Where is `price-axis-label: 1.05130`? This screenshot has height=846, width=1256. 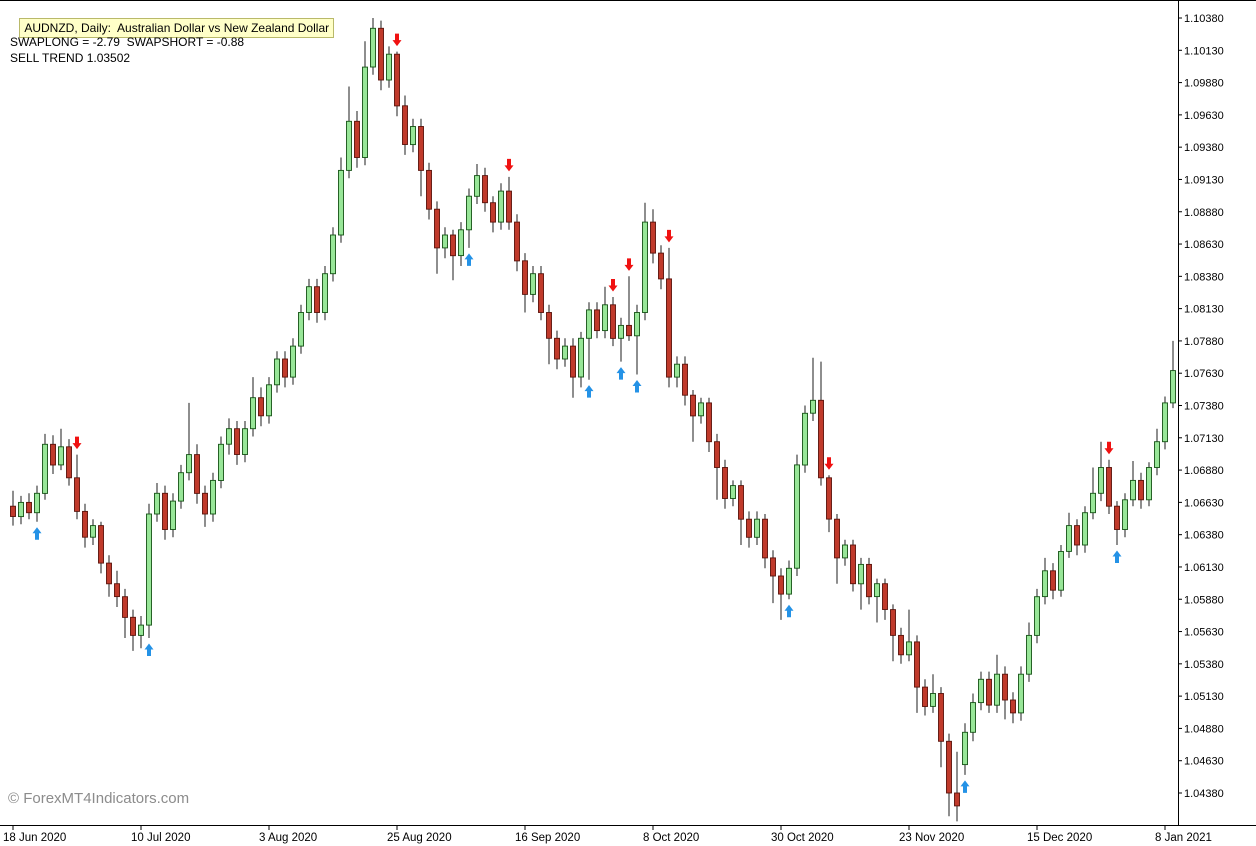 price-axis-label: 1.05130 is located at coordinates (1204, 697).